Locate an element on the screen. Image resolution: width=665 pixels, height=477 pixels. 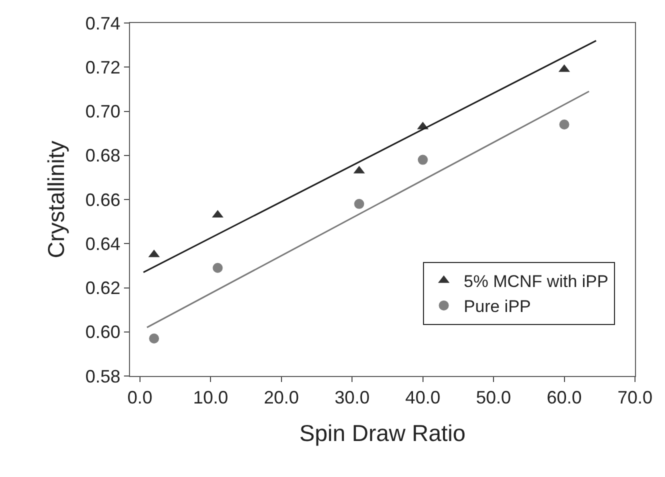
x-tick-label: 20.0 is located at coordinates (281, 398).